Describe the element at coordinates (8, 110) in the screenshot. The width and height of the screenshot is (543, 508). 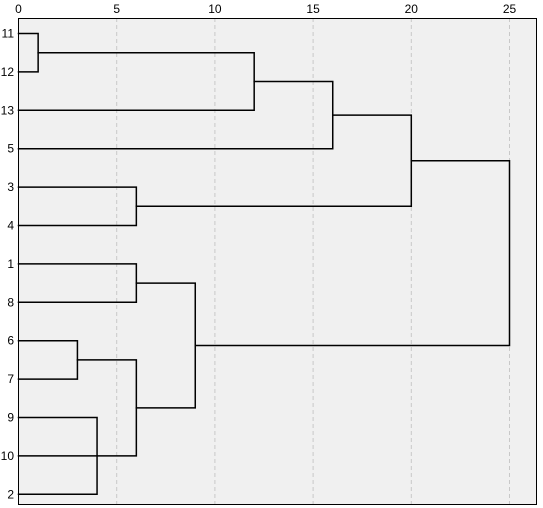
I see `leaf-label-13: 13` at that location.